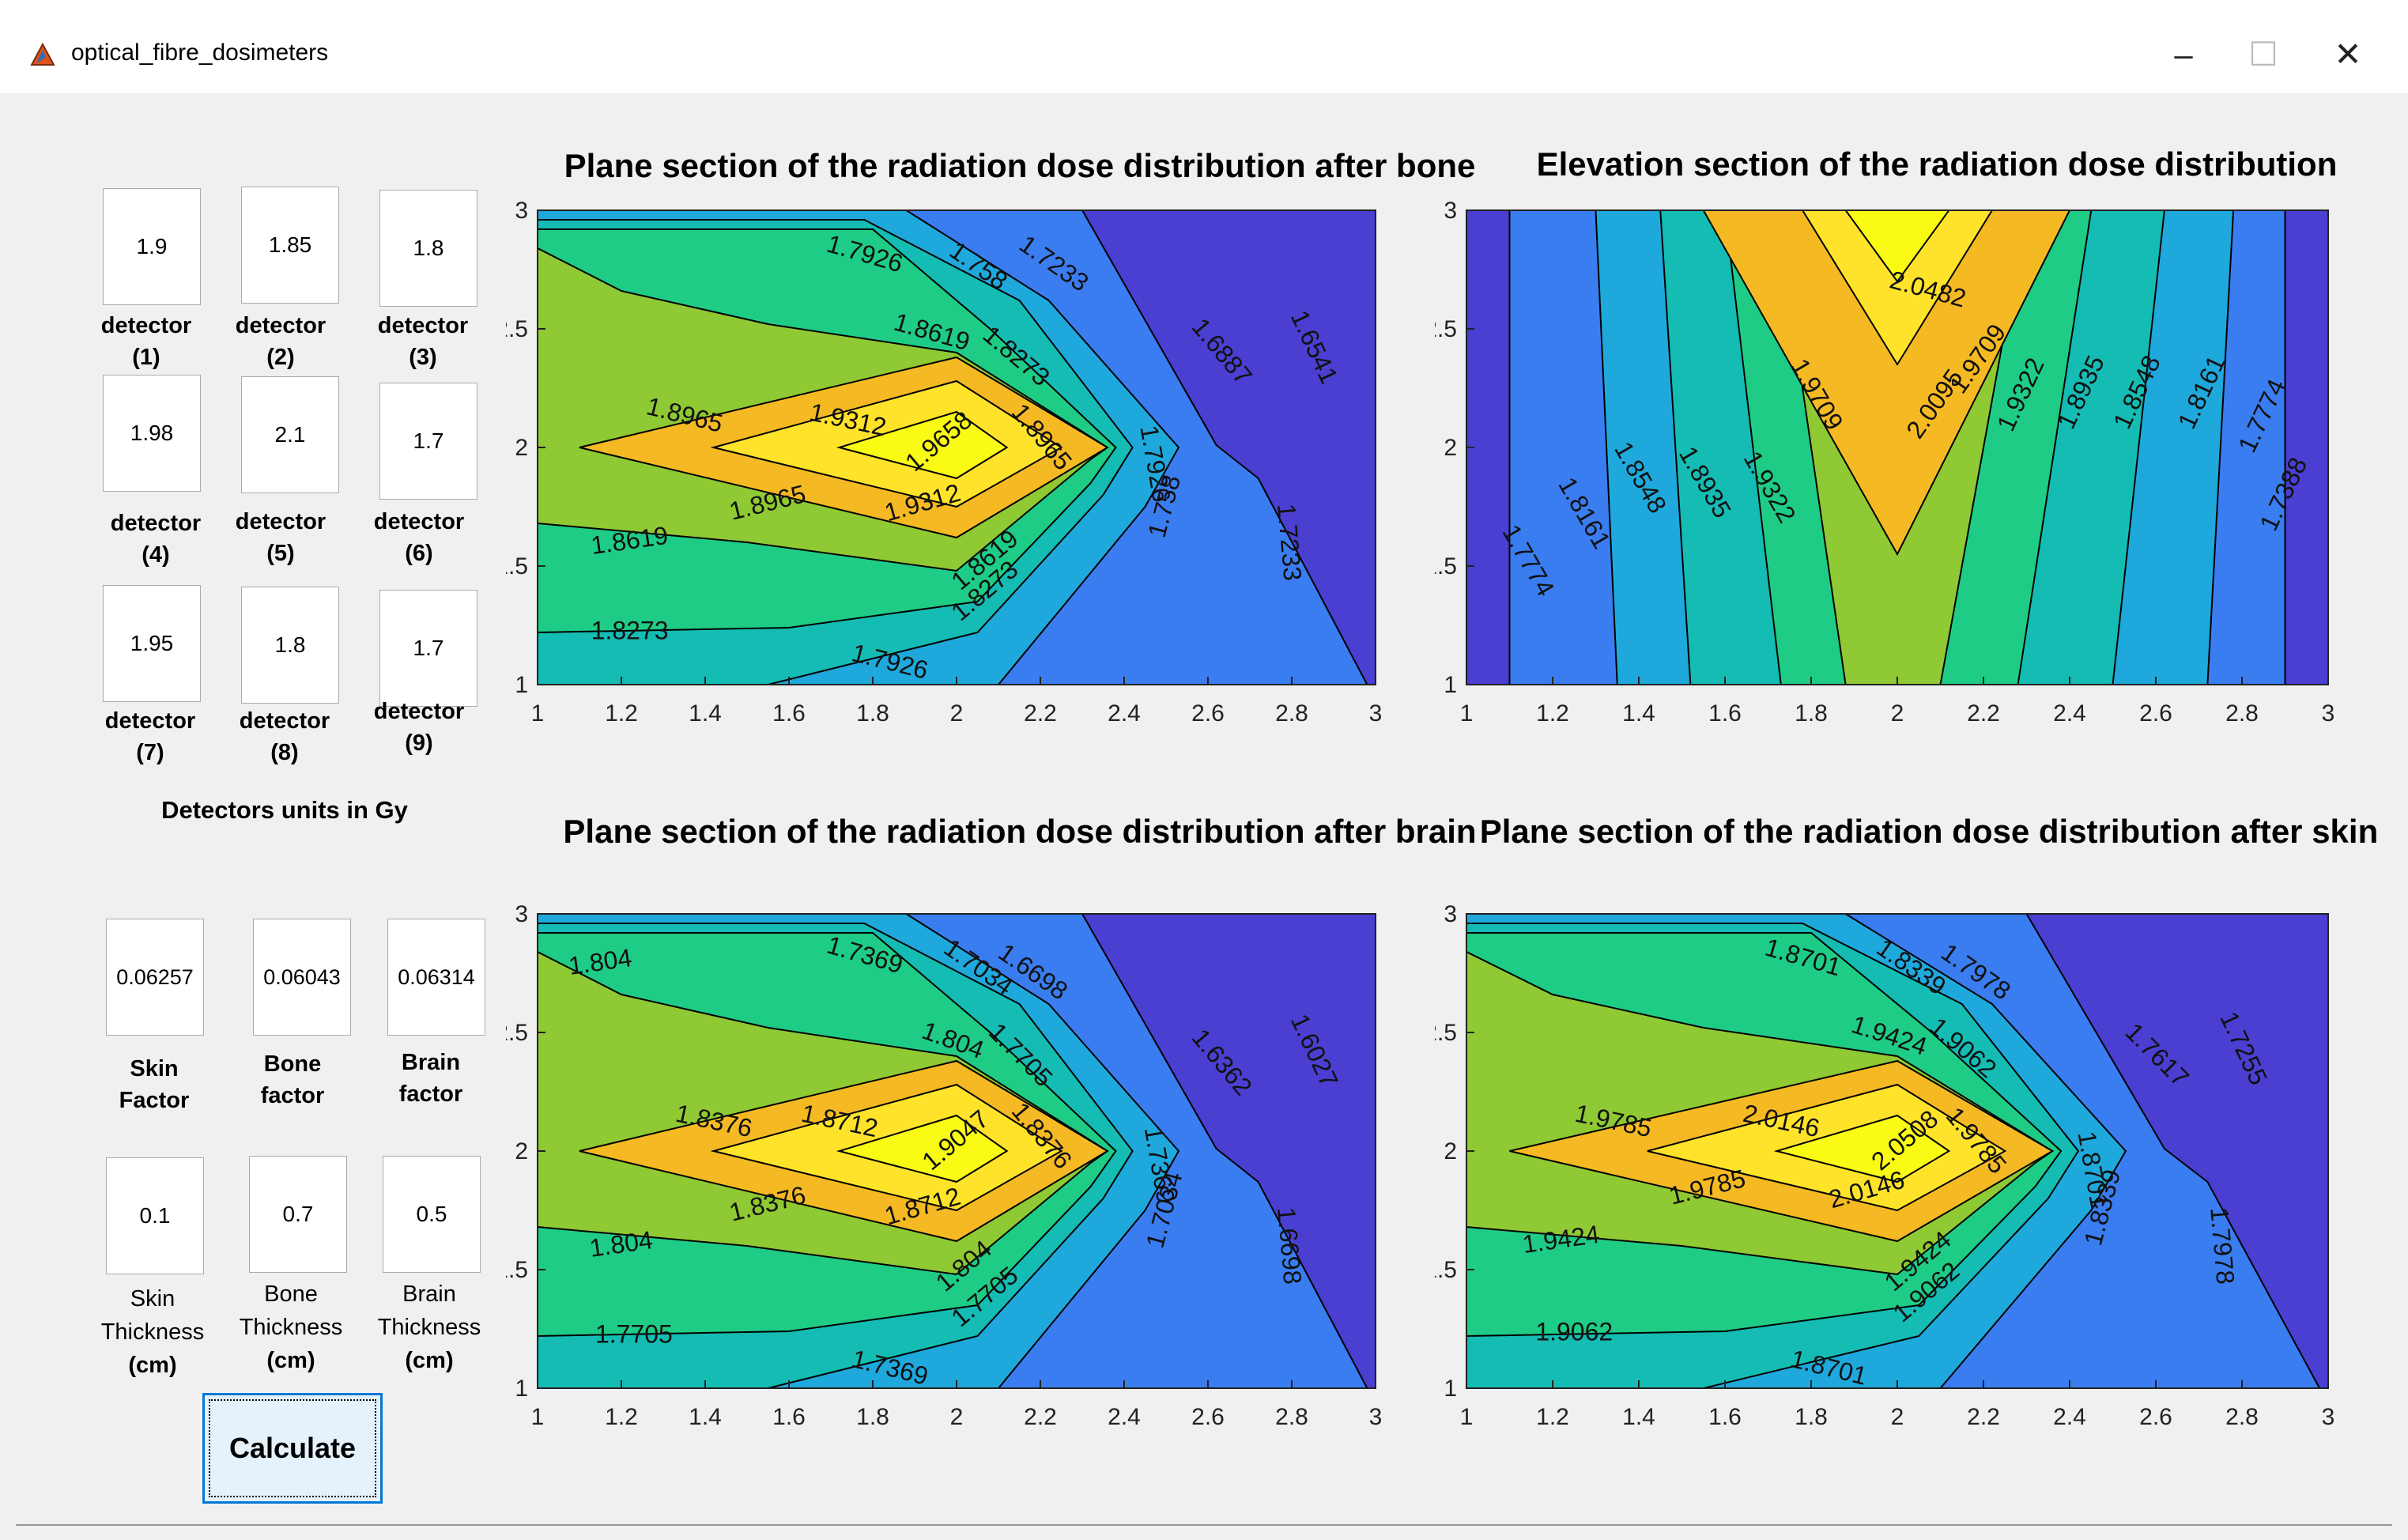 The height and width of the screenshot is (1540, 2408). I want to click on minimize-button: –, so click(2183, 54).